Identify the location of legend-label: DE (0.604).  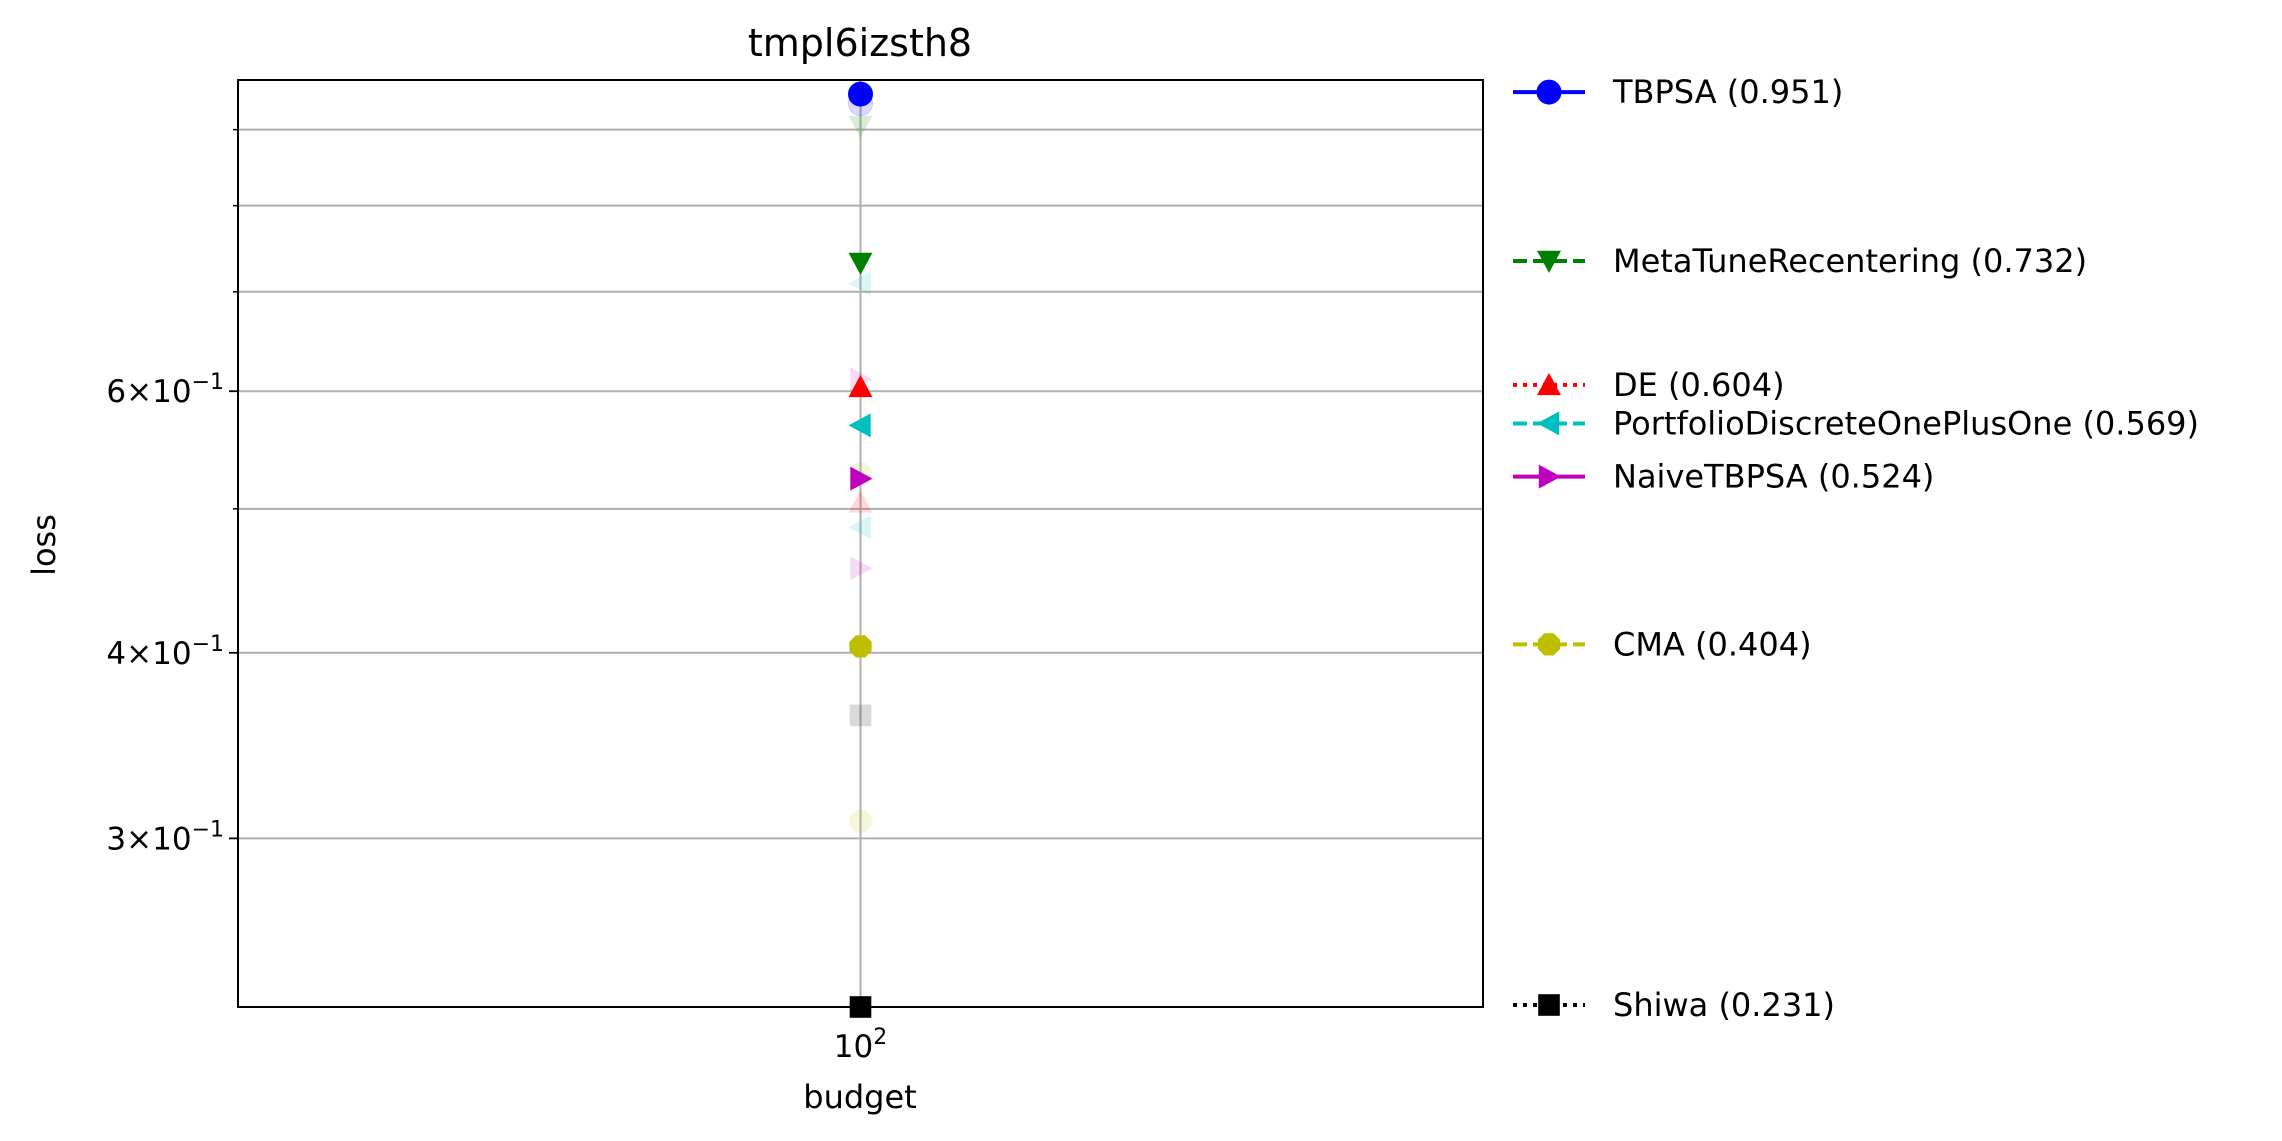
(1699, 385).